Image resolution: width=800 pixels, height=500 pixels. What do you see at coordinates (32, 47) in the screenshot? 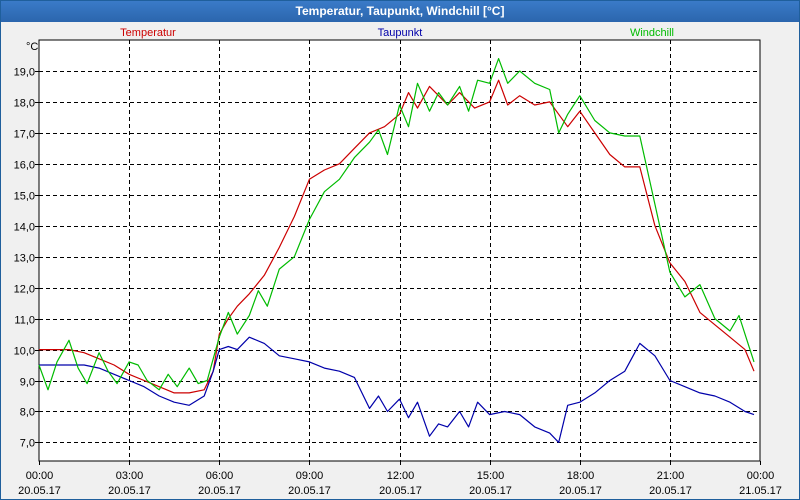
I see `y-axis-unit: °C` at bounding box center [32, 47].